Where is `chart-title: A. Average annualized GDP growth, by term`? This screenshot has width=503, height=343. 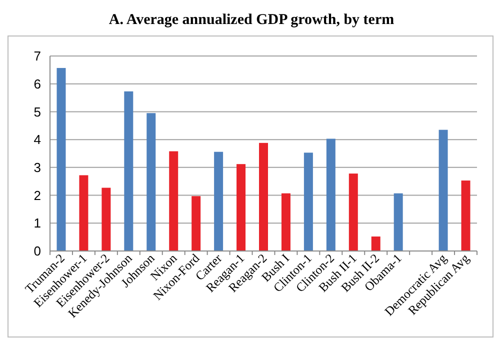
chart-title: A. Average annualized GDP growth, by term is located at coordinates (251, 20).